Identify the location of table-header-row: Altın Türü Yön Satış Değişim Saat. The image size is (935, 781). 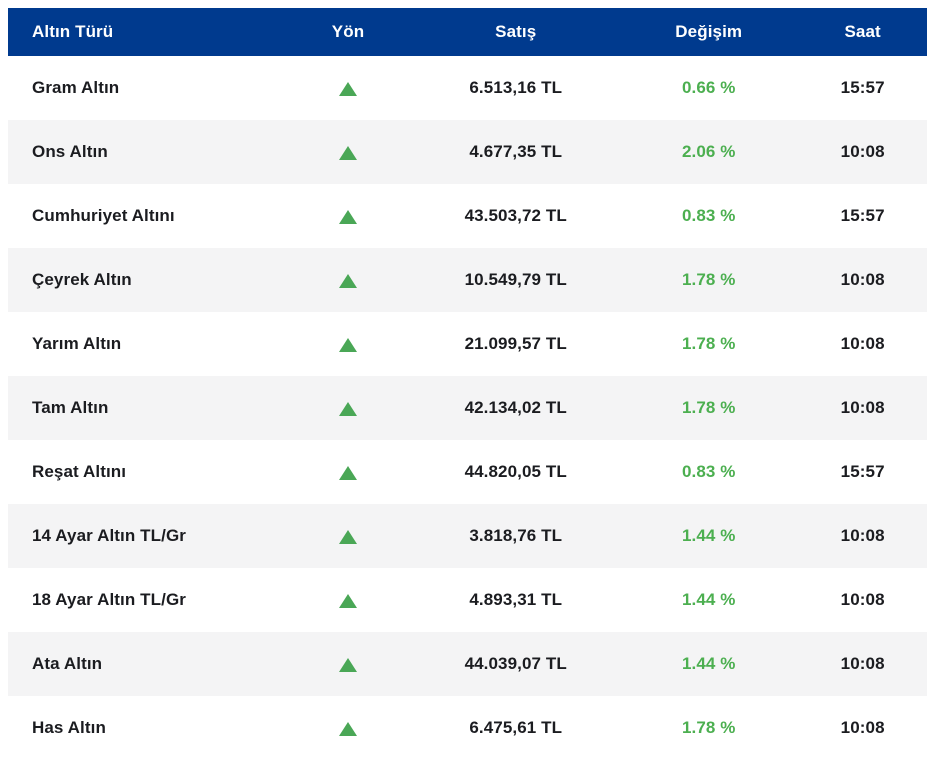
(467, 32).